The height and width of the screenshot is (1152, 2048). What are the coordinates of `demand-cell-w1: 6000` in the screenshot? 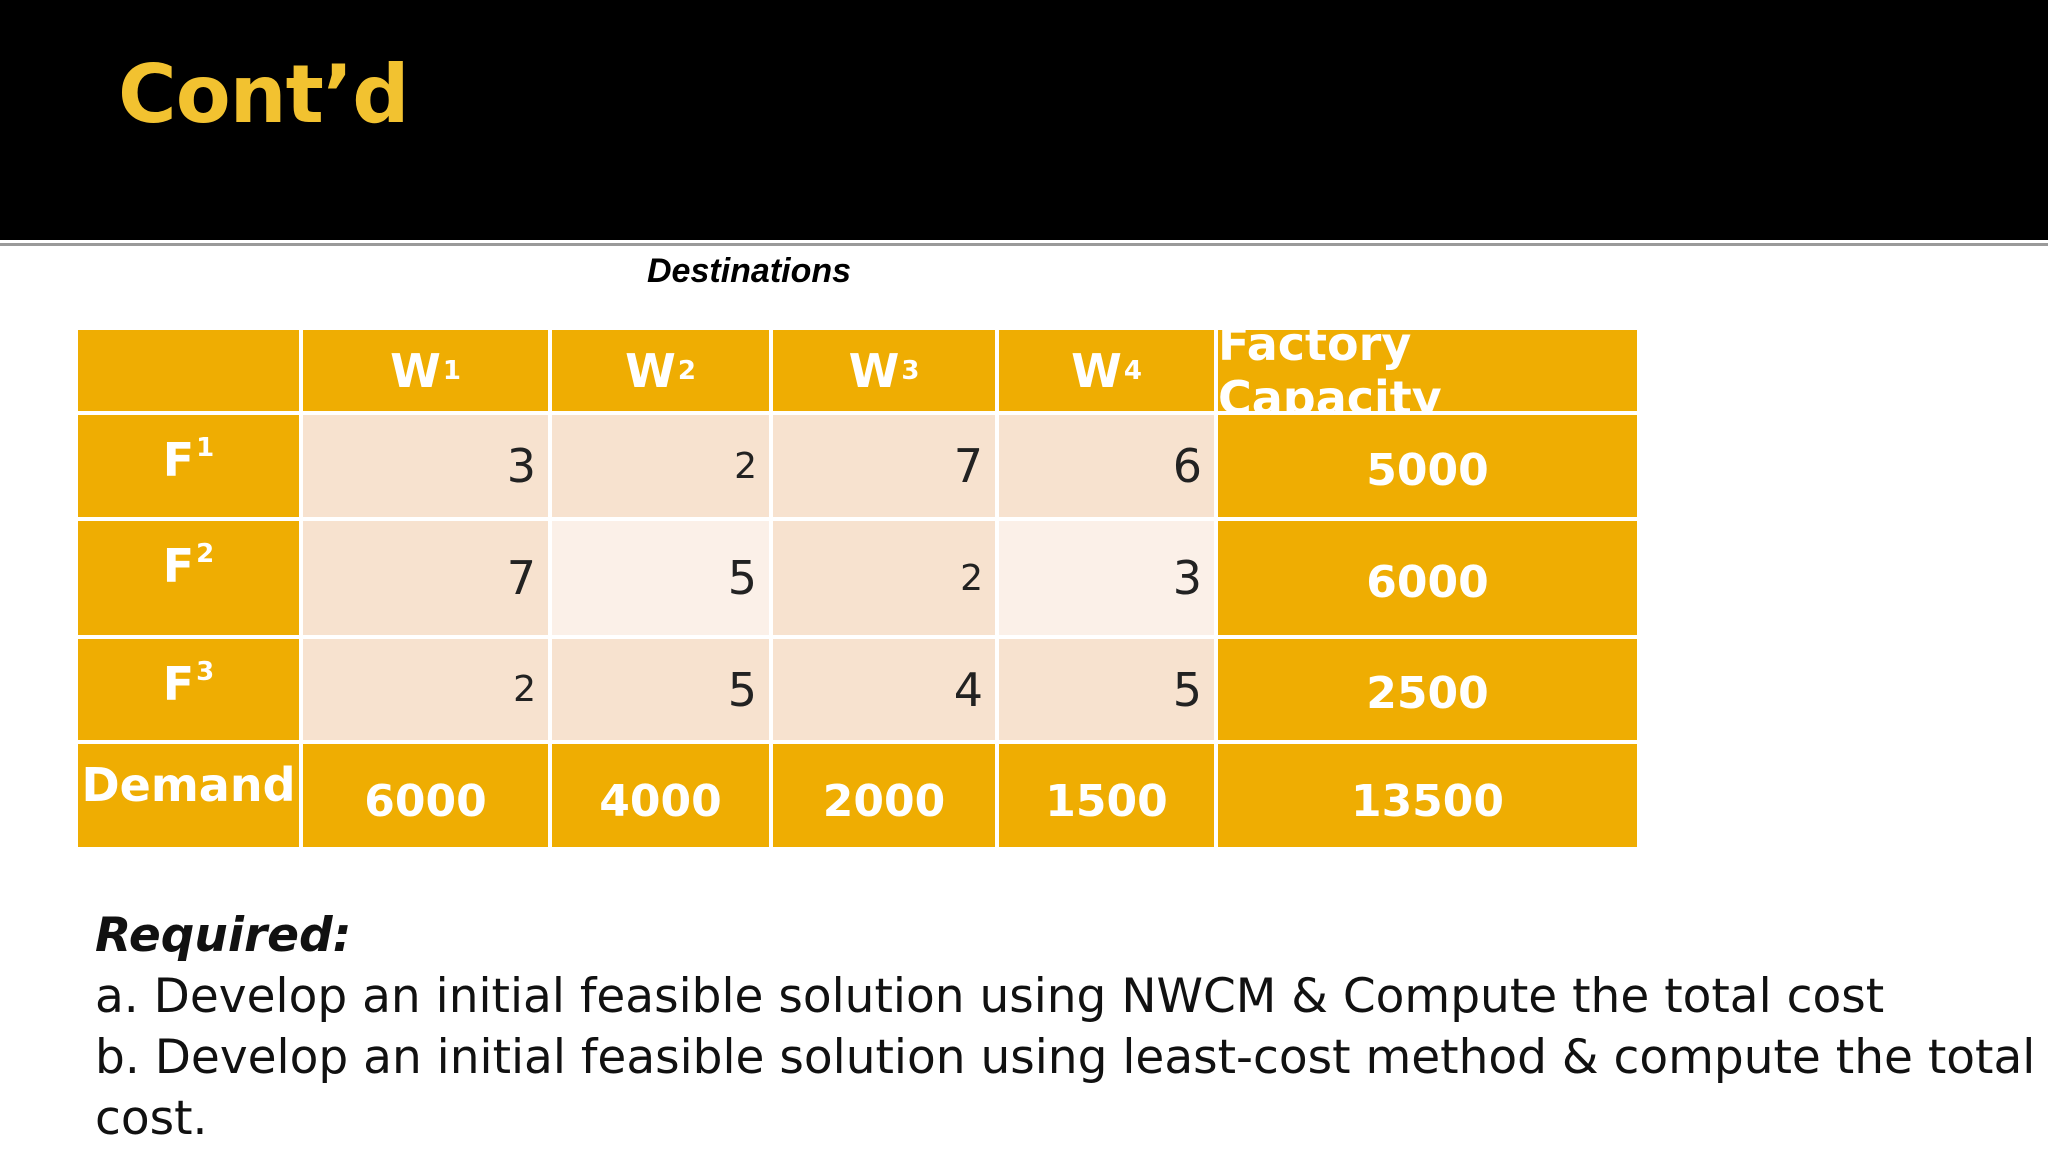 It's located at (425, 795).